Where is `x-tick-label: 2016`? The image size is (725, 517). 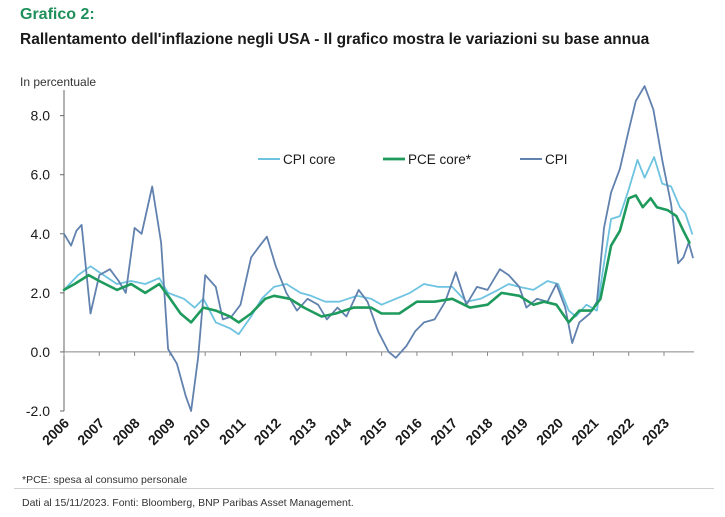 x-tick-label: 2016 is located at coordinates (408, 431).